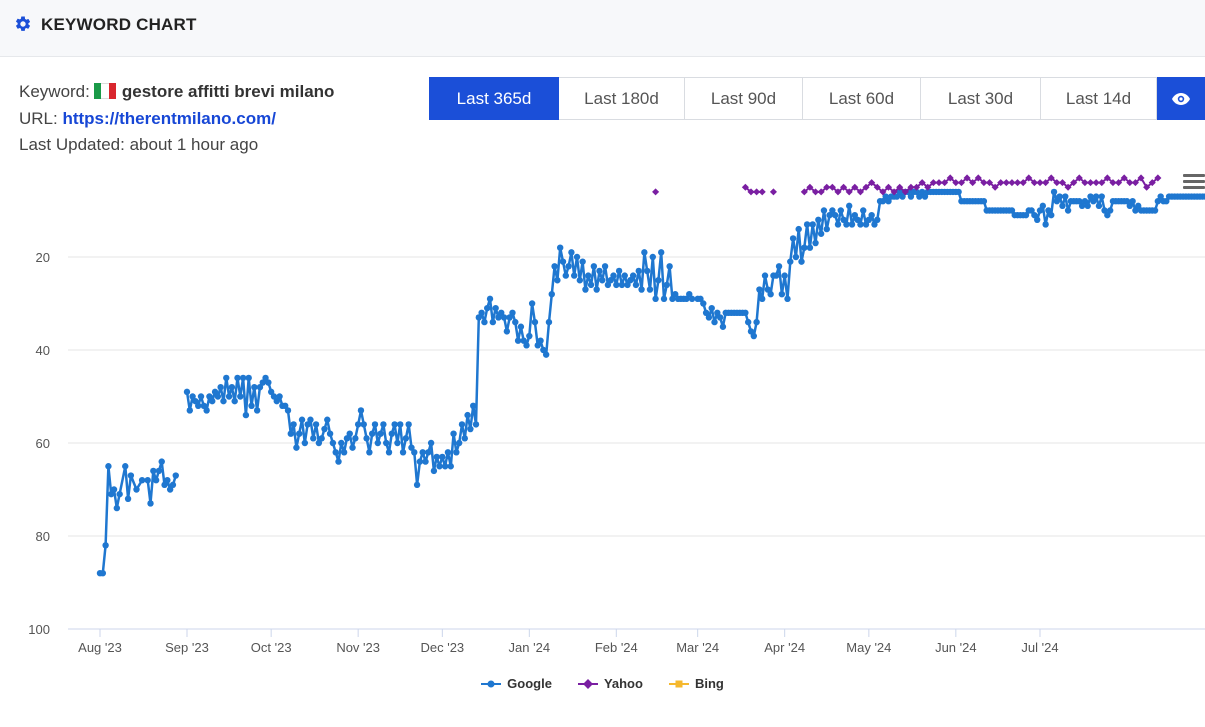  Describe the element at coordinates (23, 23) in the screenshot. I see `gear-icon` at that location.